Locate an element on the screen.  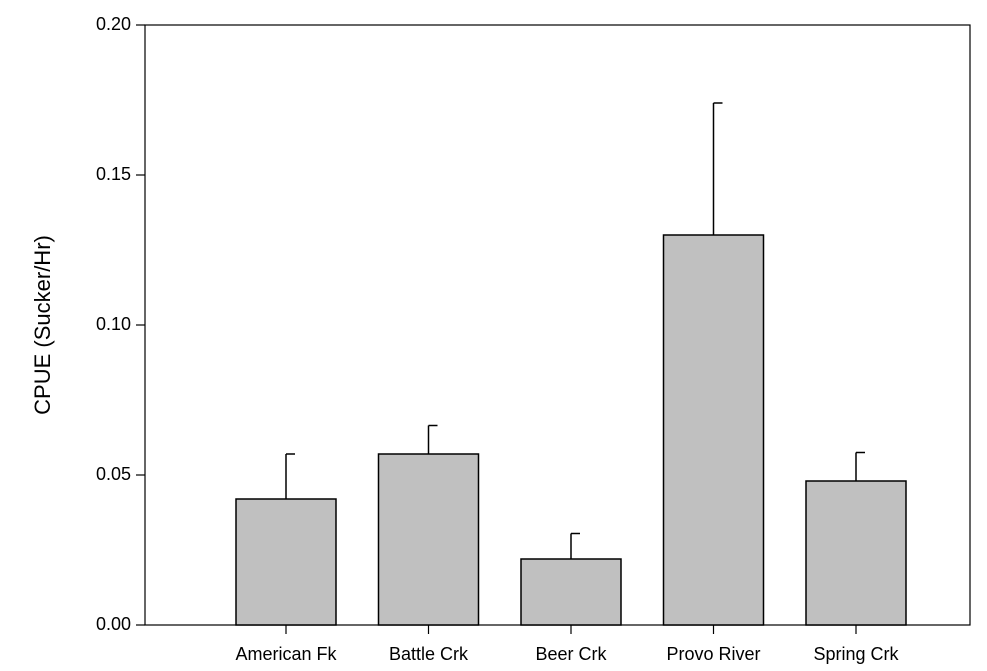
y-tick-label: 0.15 is located at coordinates (113, 174).